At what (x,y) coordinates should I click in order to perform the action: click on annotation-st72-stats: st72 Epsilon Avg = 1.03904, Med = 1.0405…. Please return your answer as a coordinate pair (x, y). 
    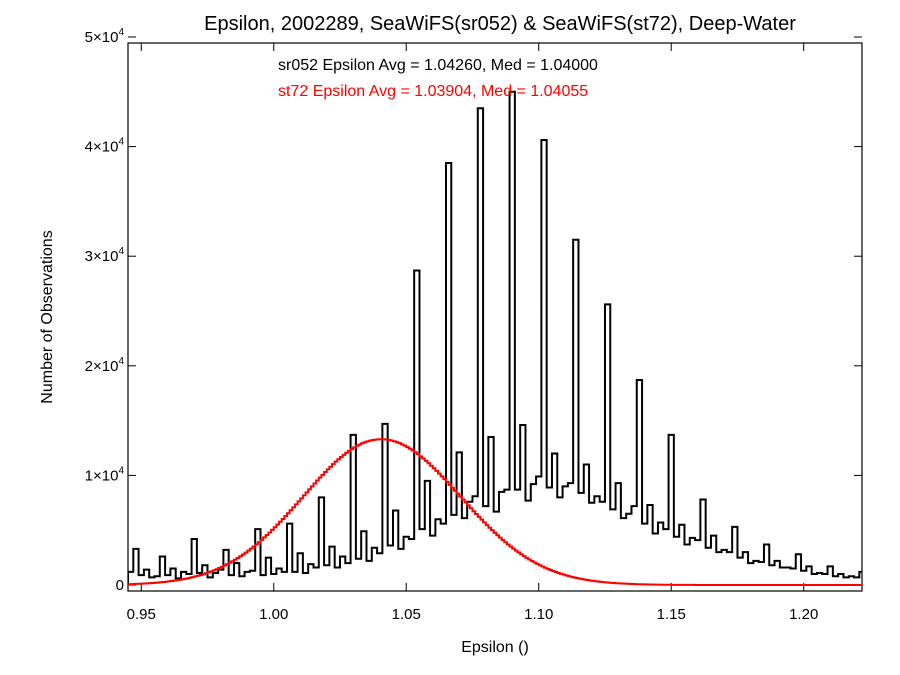
    Looking at the image, I should click on (433, 91).